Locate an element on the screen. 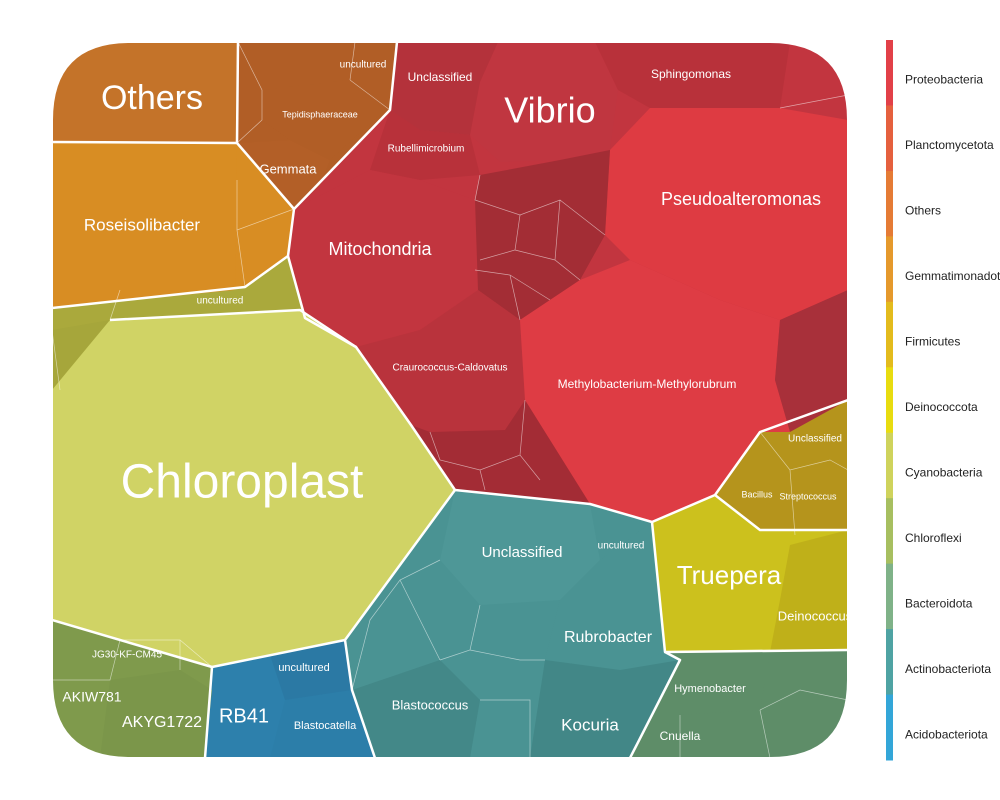 This screenshot has height=800, width=1000. cell-unclassified-proteo is located at coordinates (444, 88).